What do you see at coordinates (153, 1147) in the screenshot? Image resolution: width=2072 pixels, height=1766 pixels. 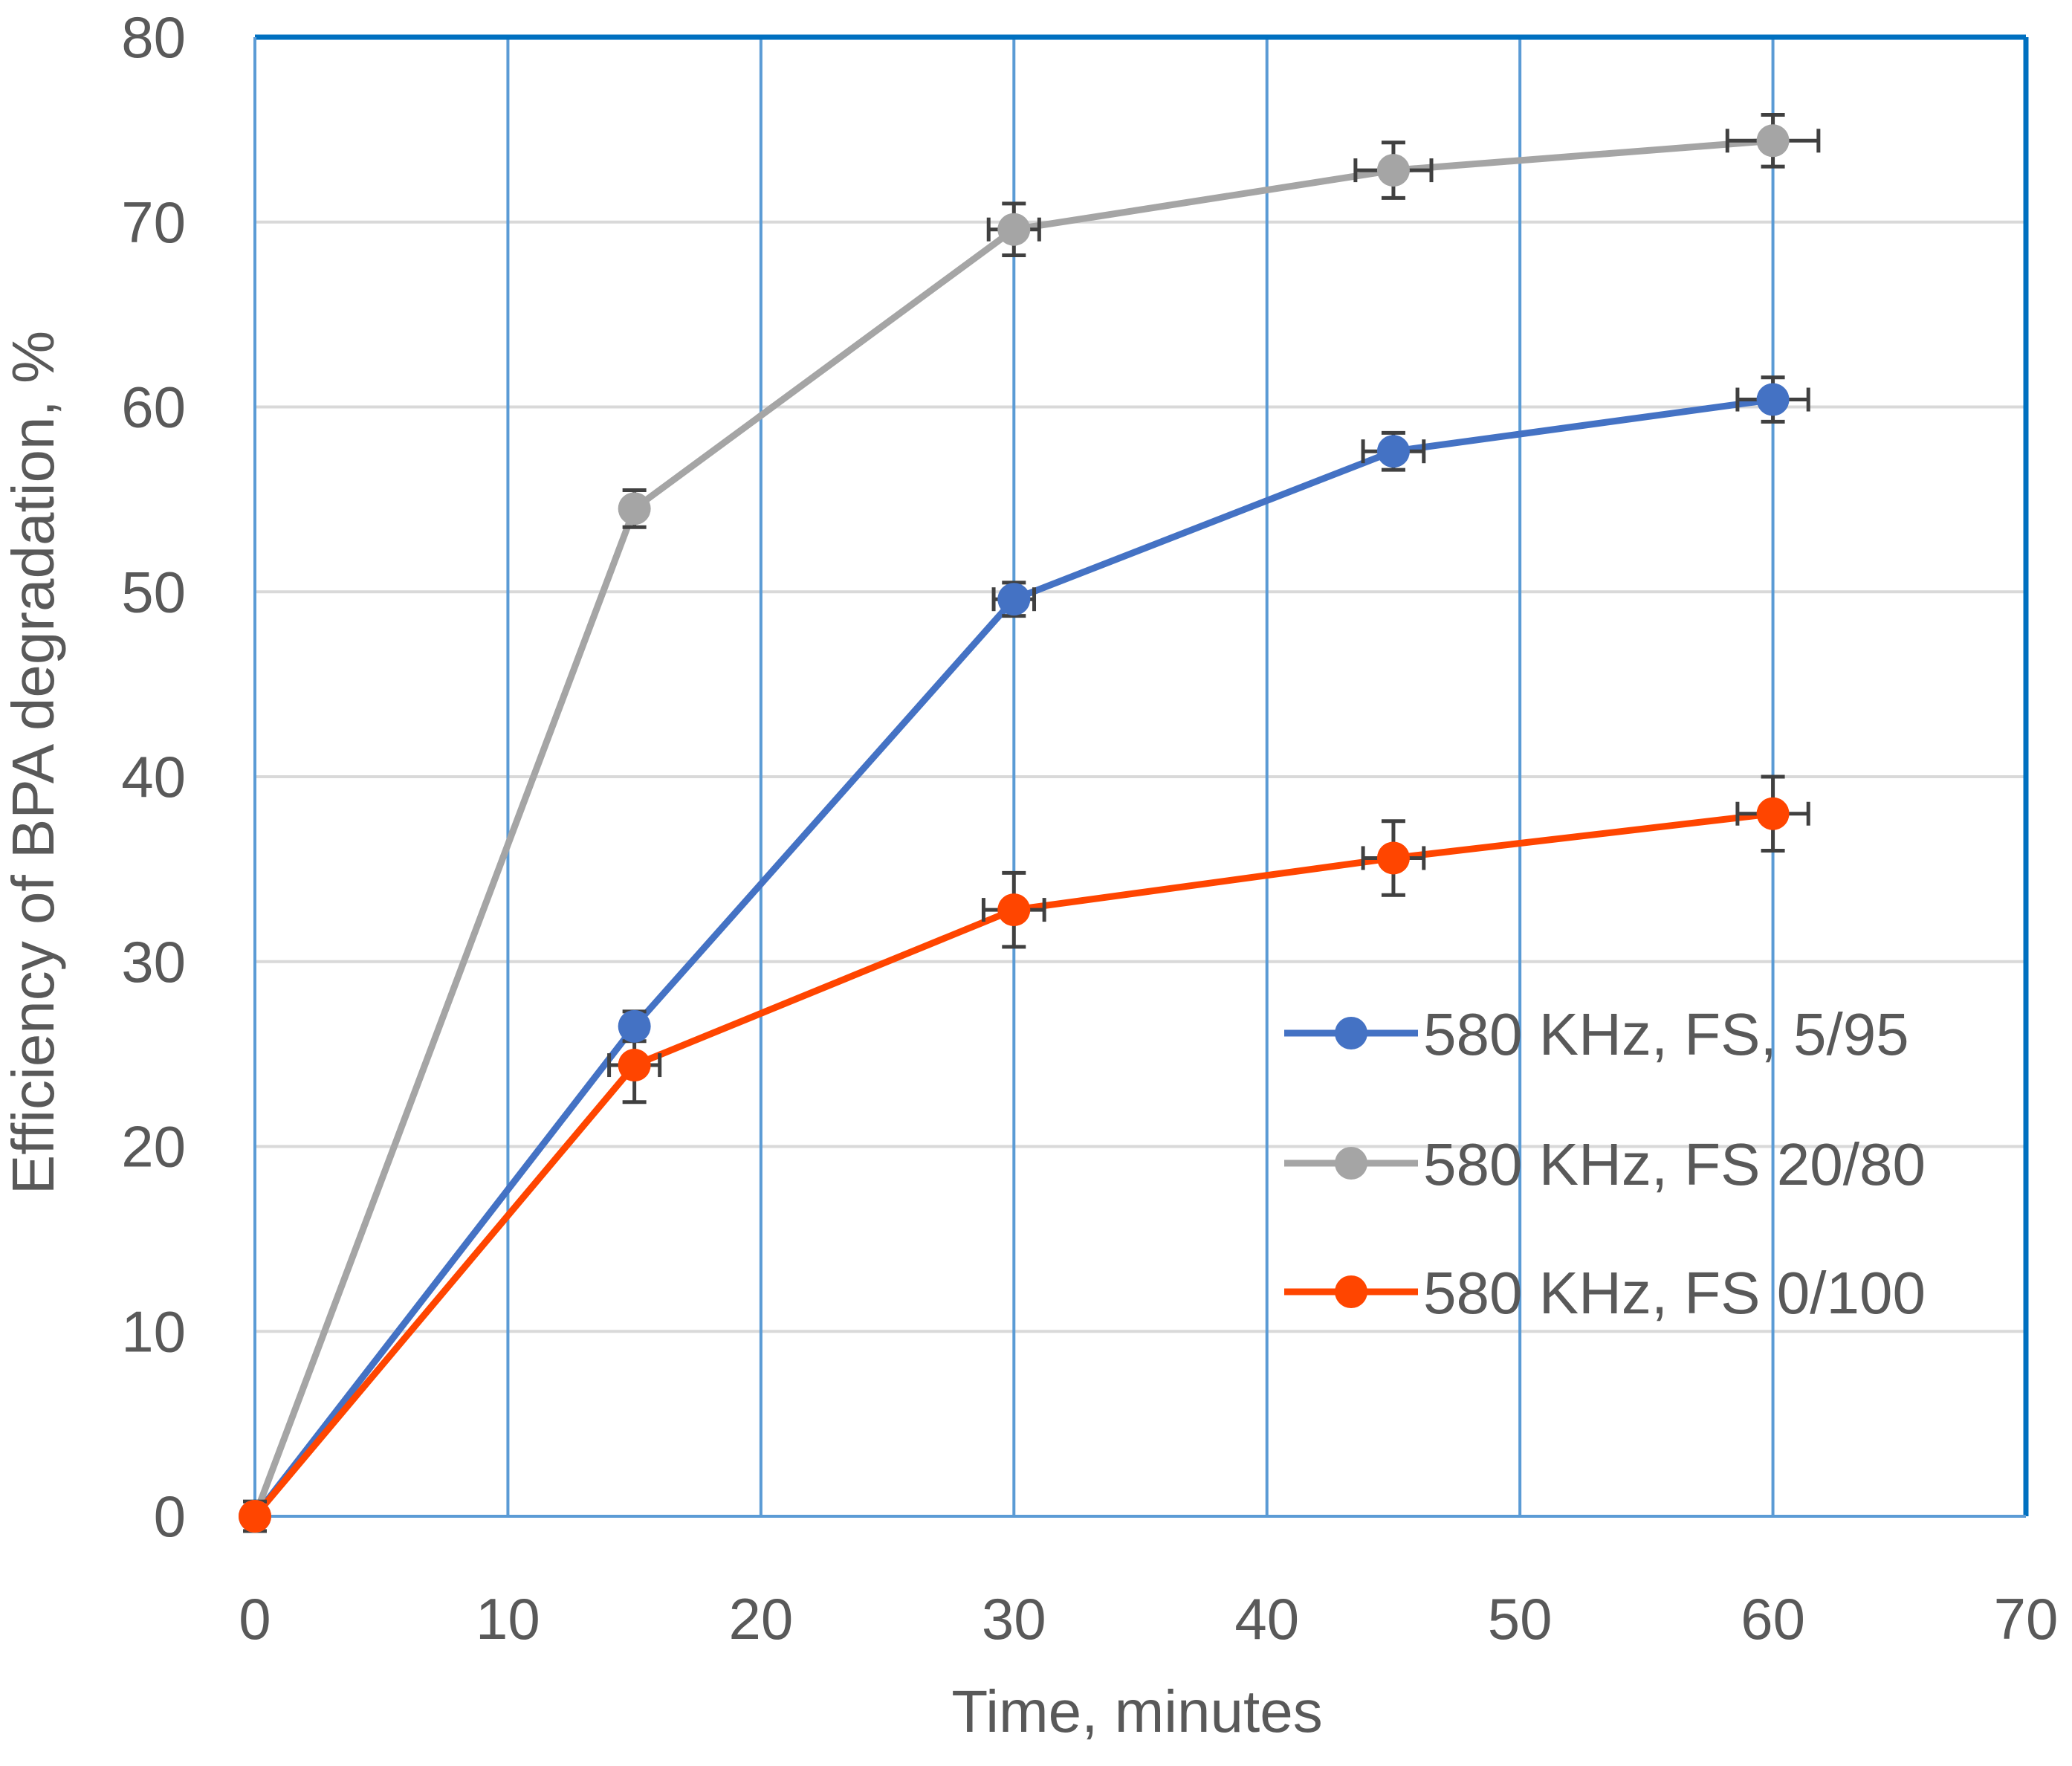 I see `y-tick-label: 20` at bounding box center [153, 1147].